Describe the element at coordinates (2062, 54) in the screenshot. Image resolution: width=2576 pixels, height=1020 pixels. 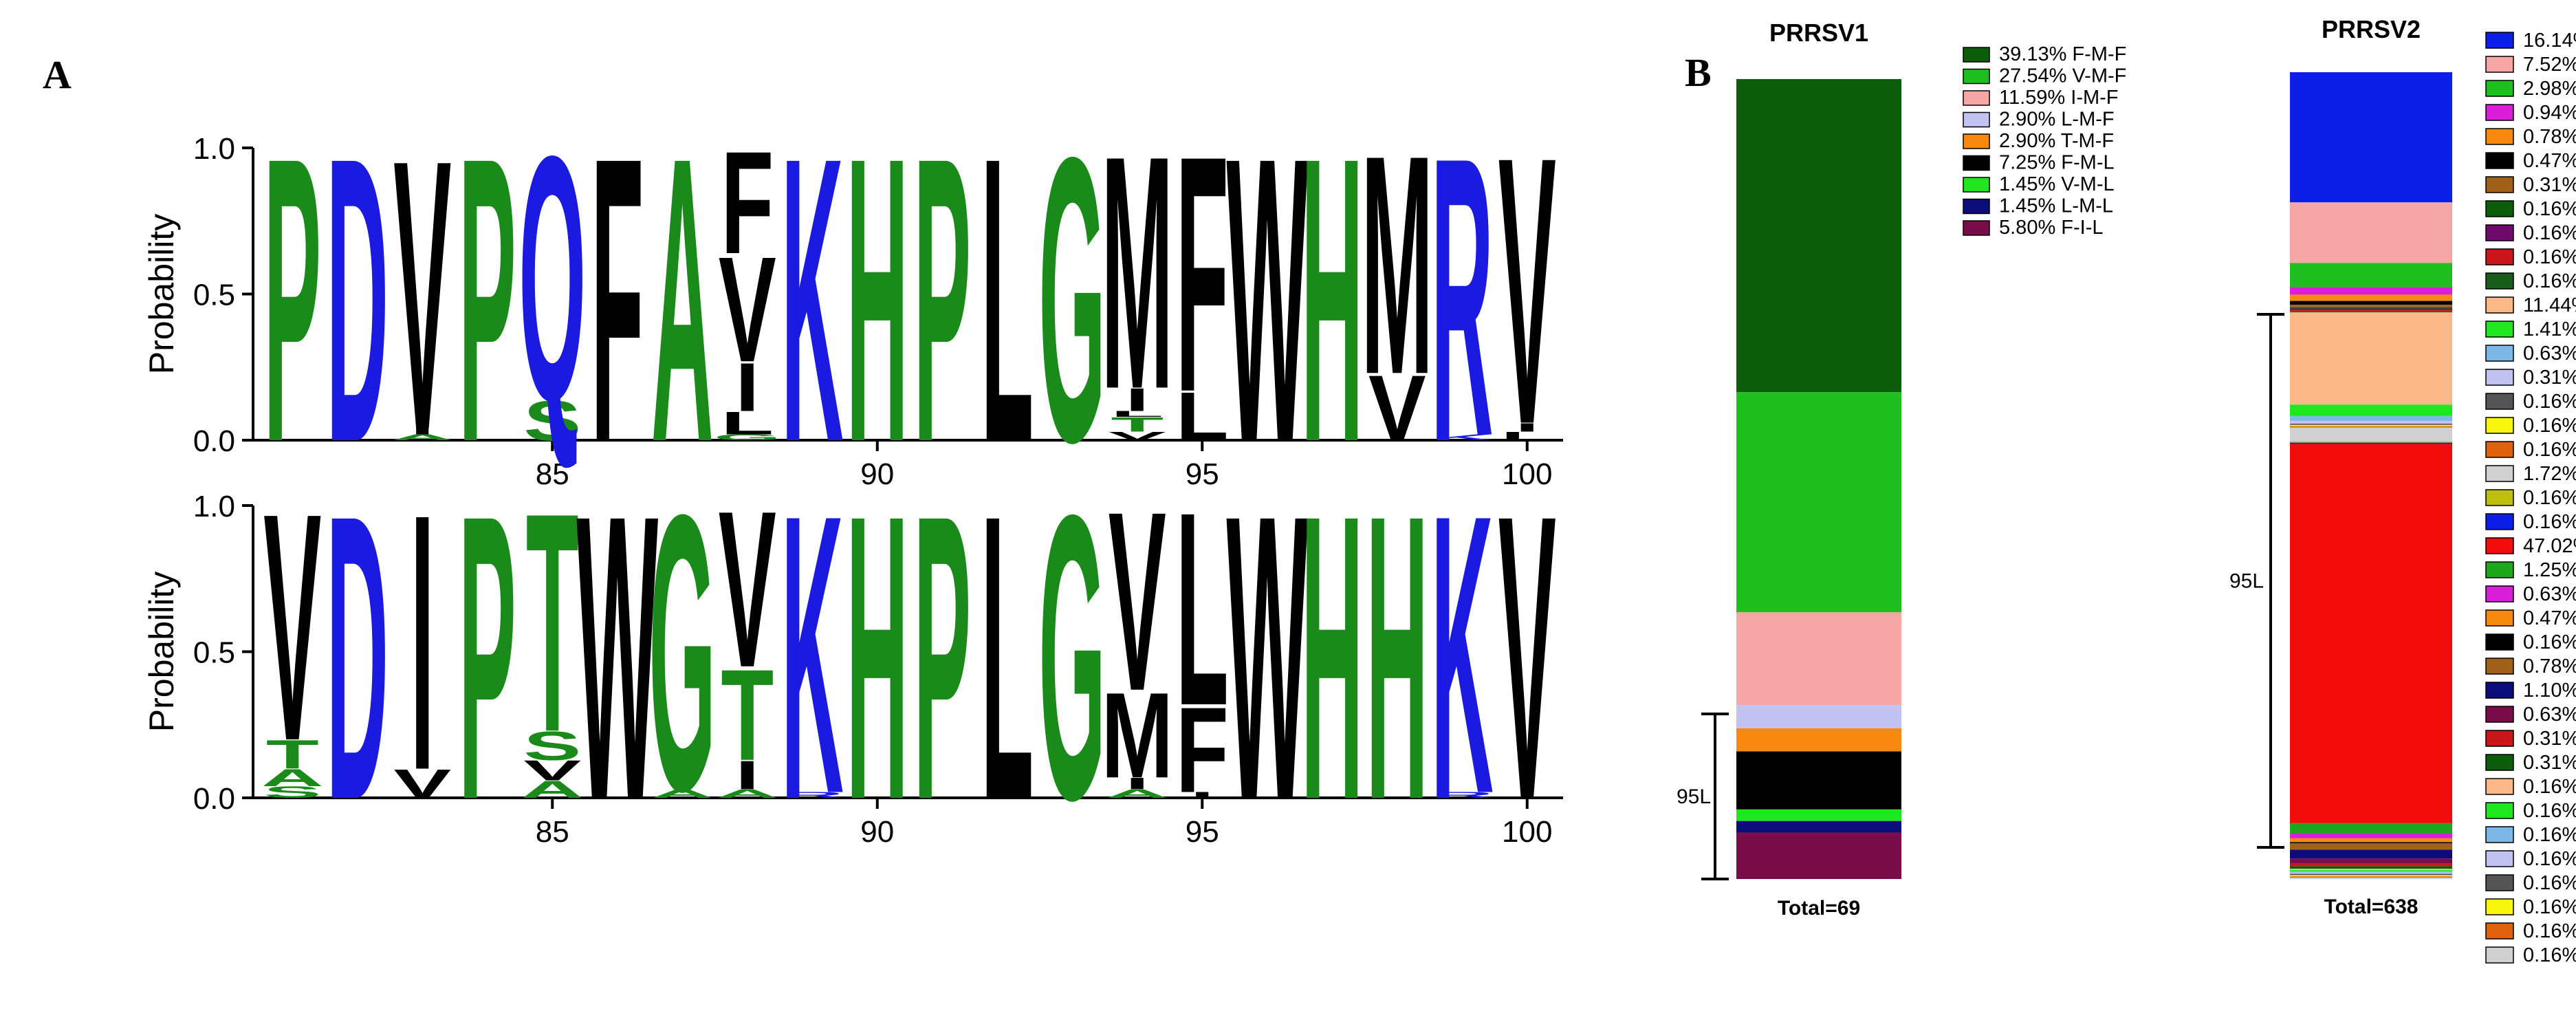
I see `legend-label: 39.13% F-M-F` at that location.